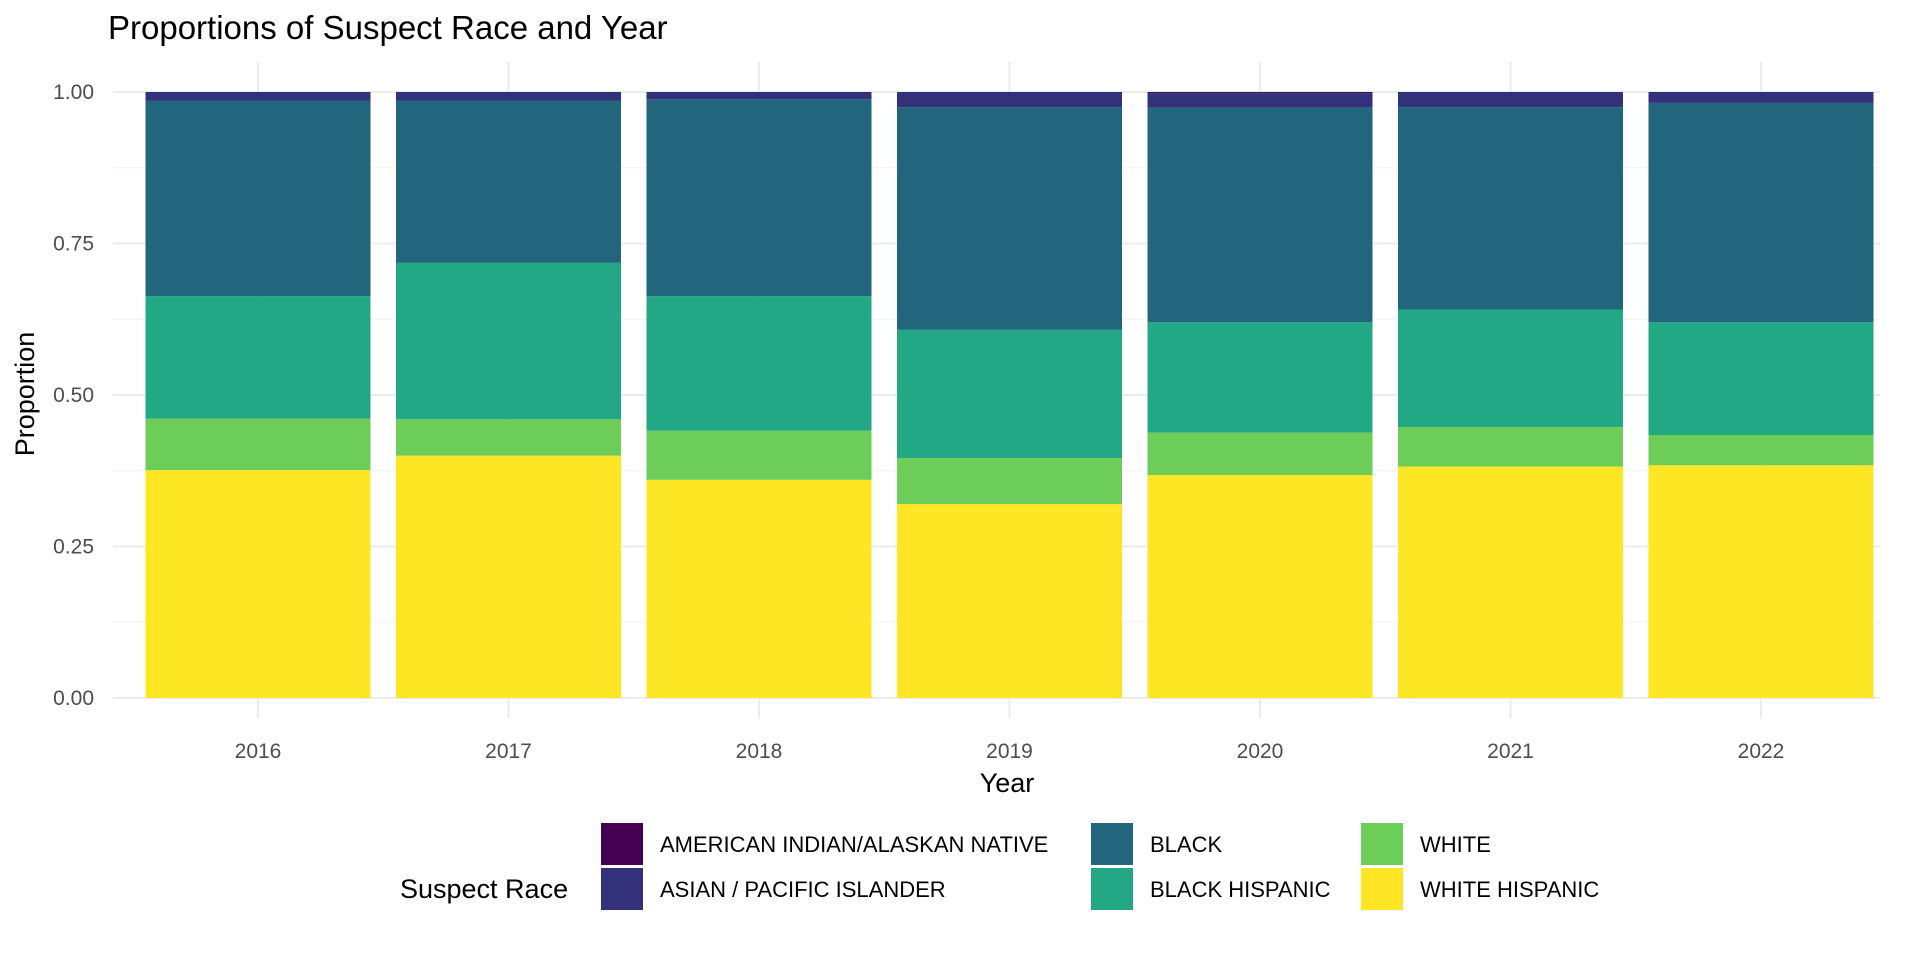 The height and width of the screenshot is (960, 1920). What do you see at coordinates (1260, 751) in the screenshot?
I see `x-tick-label: 2020` at bounding box center [1260, 751].